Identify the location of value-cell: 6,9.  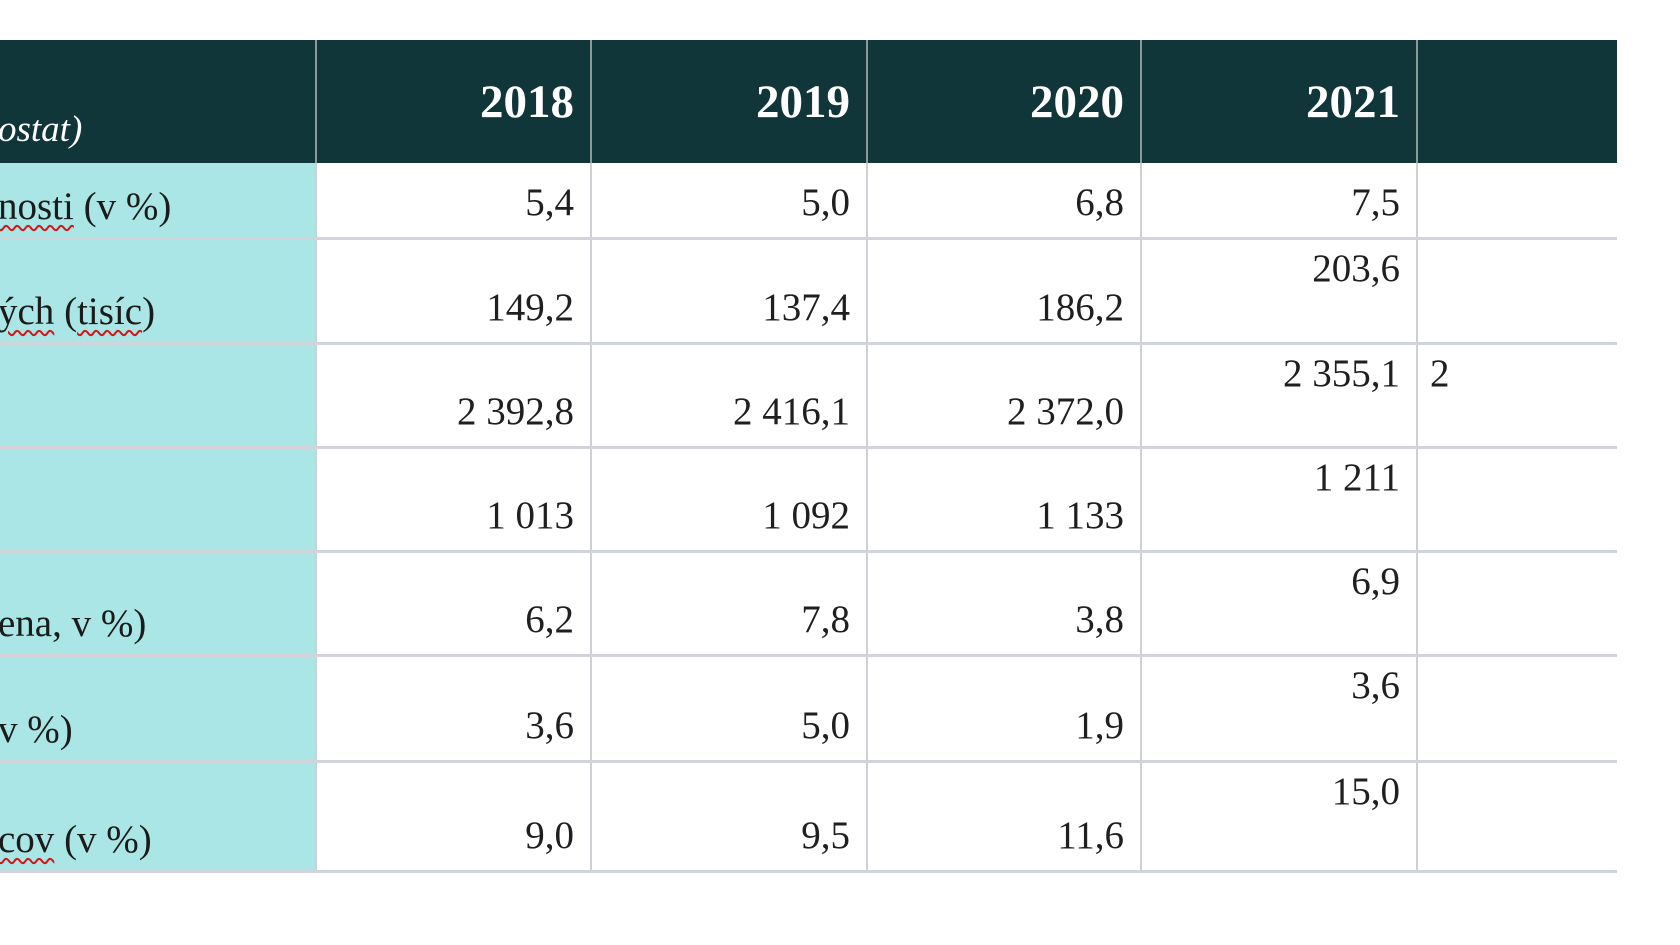
(1278, 604).